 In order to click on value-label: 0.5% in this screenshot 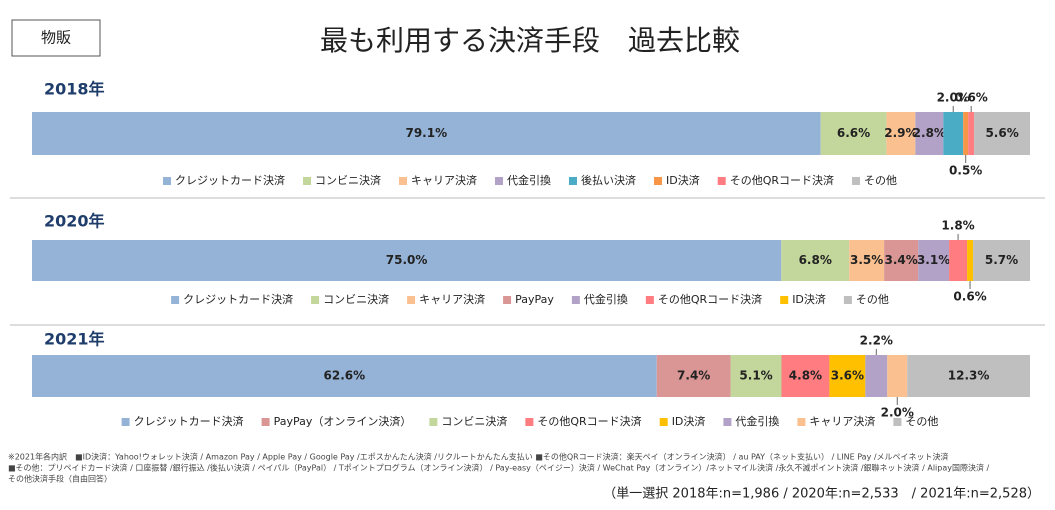, I will do `click(965, 171)`.